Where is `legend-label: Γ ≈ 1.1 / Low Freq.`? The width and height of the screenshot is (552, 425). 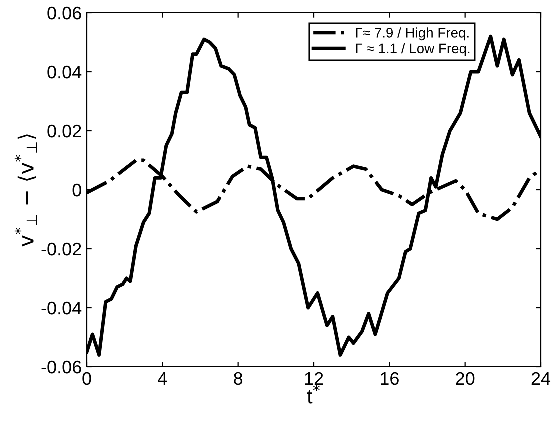
legend-label: Γ ≈ 1.1 / Low Freq. is located at coordinates (413, 49).